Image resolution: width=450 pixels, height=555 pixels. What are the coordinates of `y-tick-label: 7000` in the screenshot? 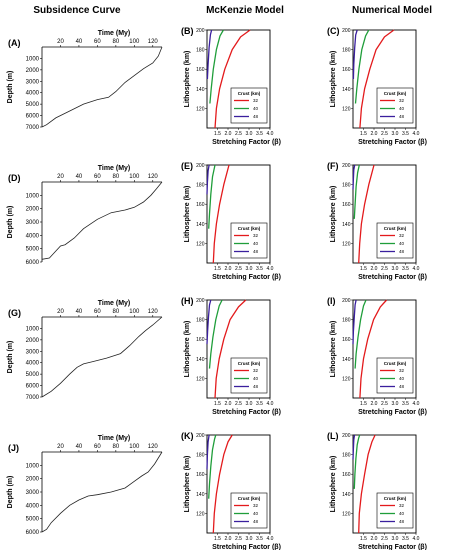 It's located at (33, 398).